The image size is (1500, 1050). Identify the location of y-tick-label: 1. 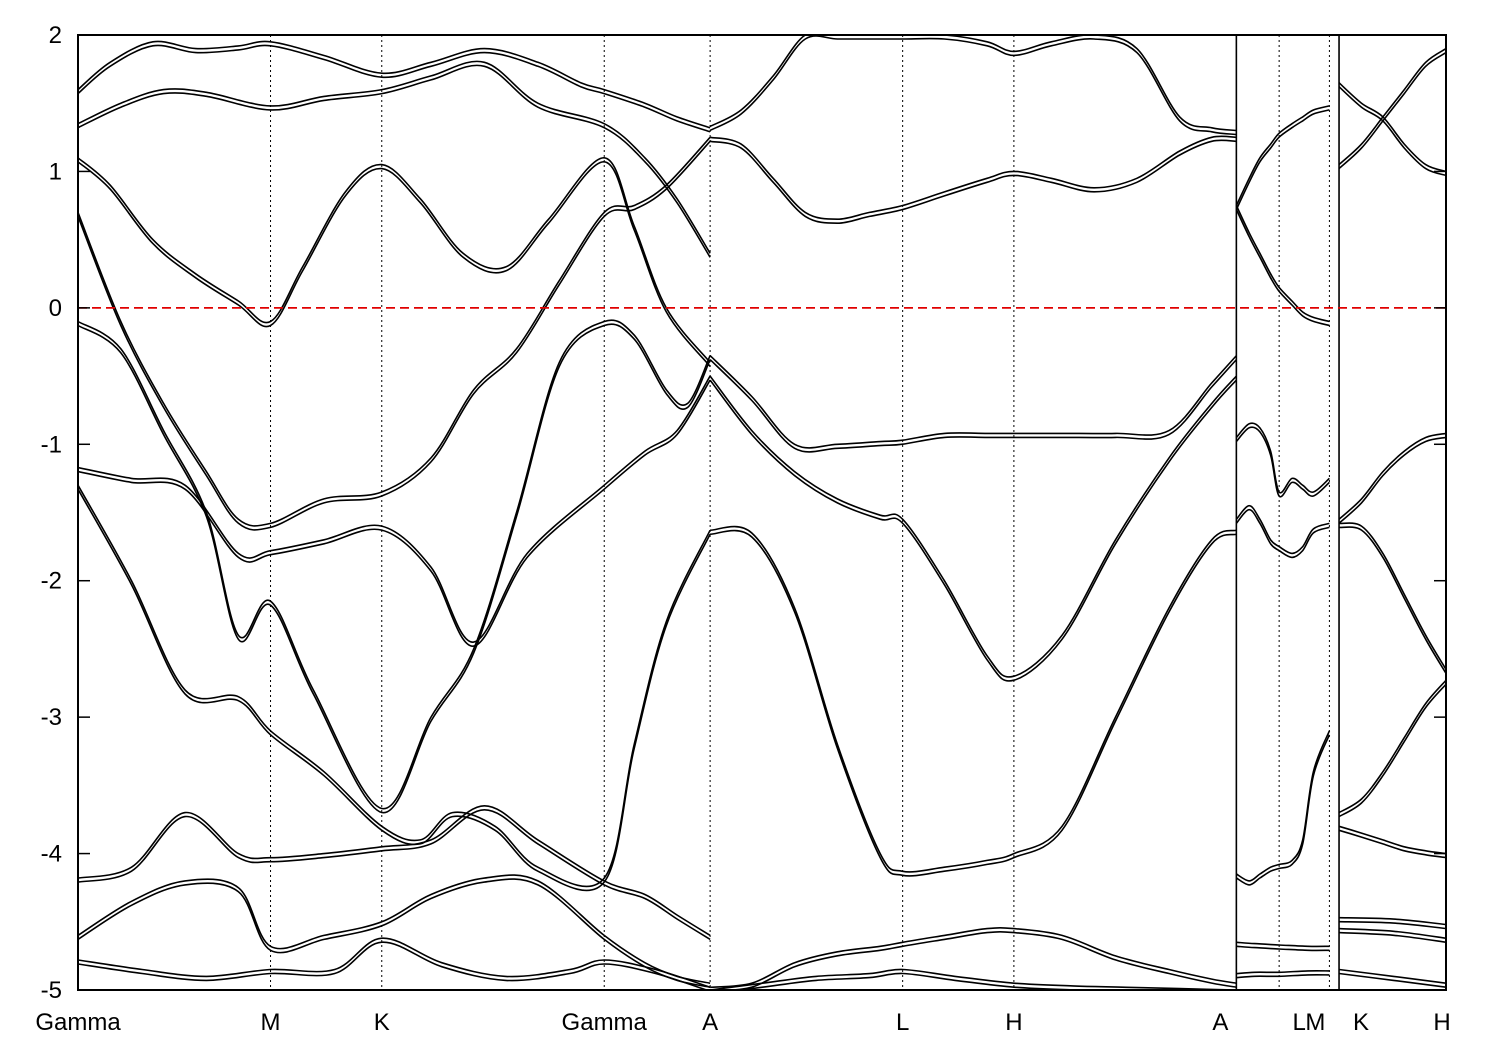
(55, 171).